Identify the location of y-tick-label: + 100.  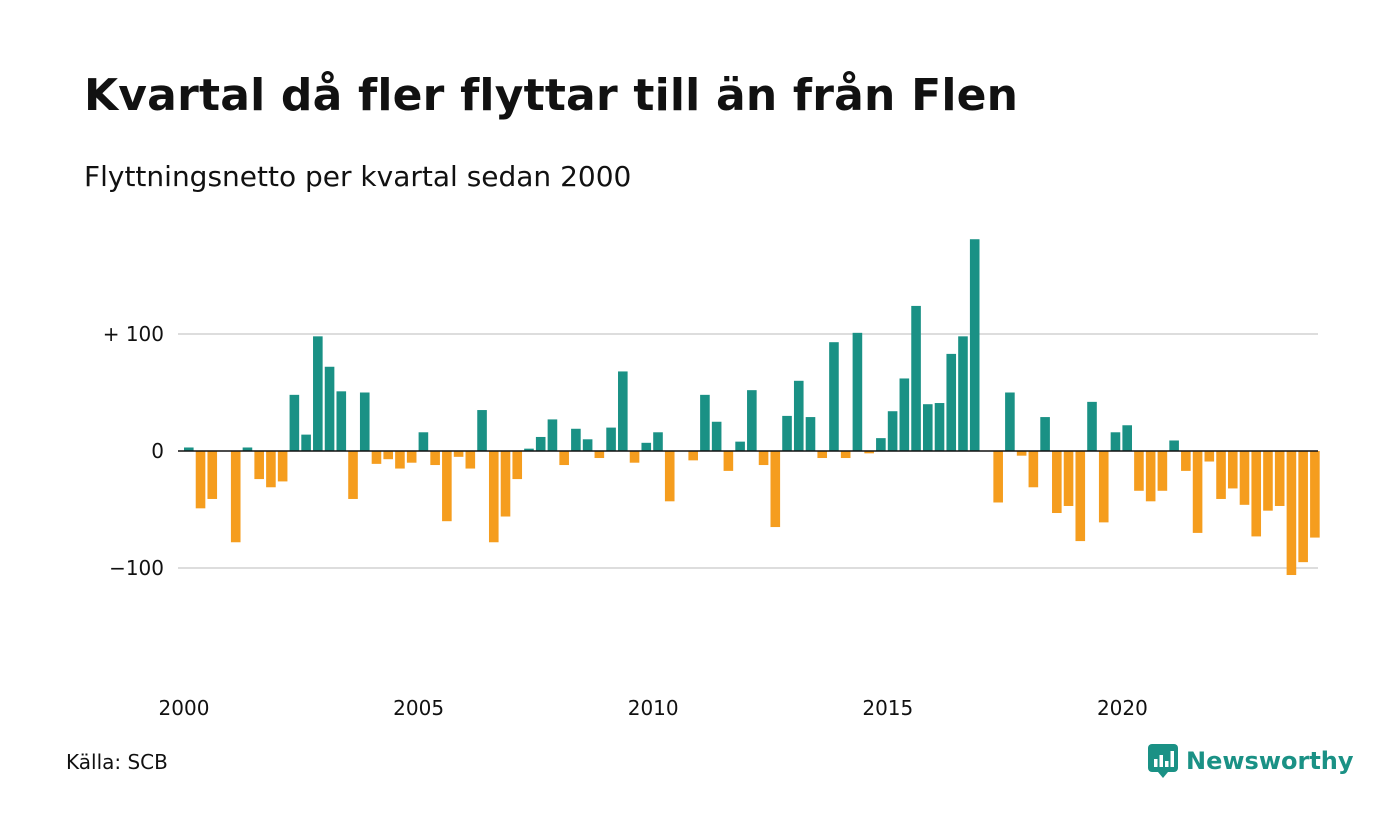
(133, 334).